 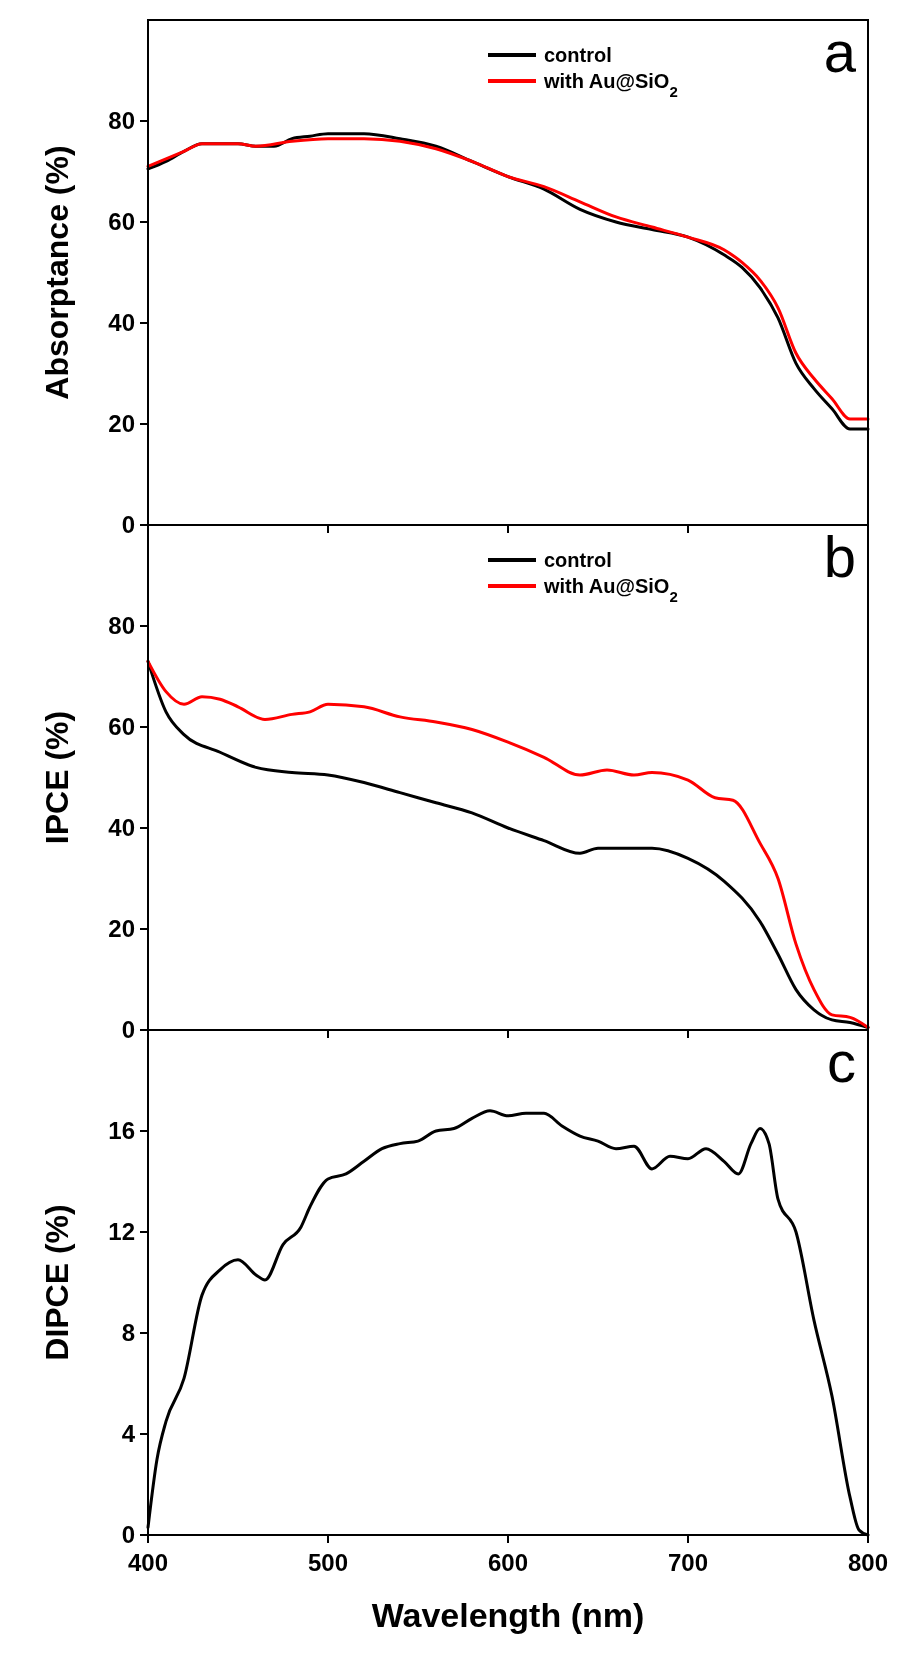 I want to click on y-tick-label: 4, so click(x=128, y=1434).